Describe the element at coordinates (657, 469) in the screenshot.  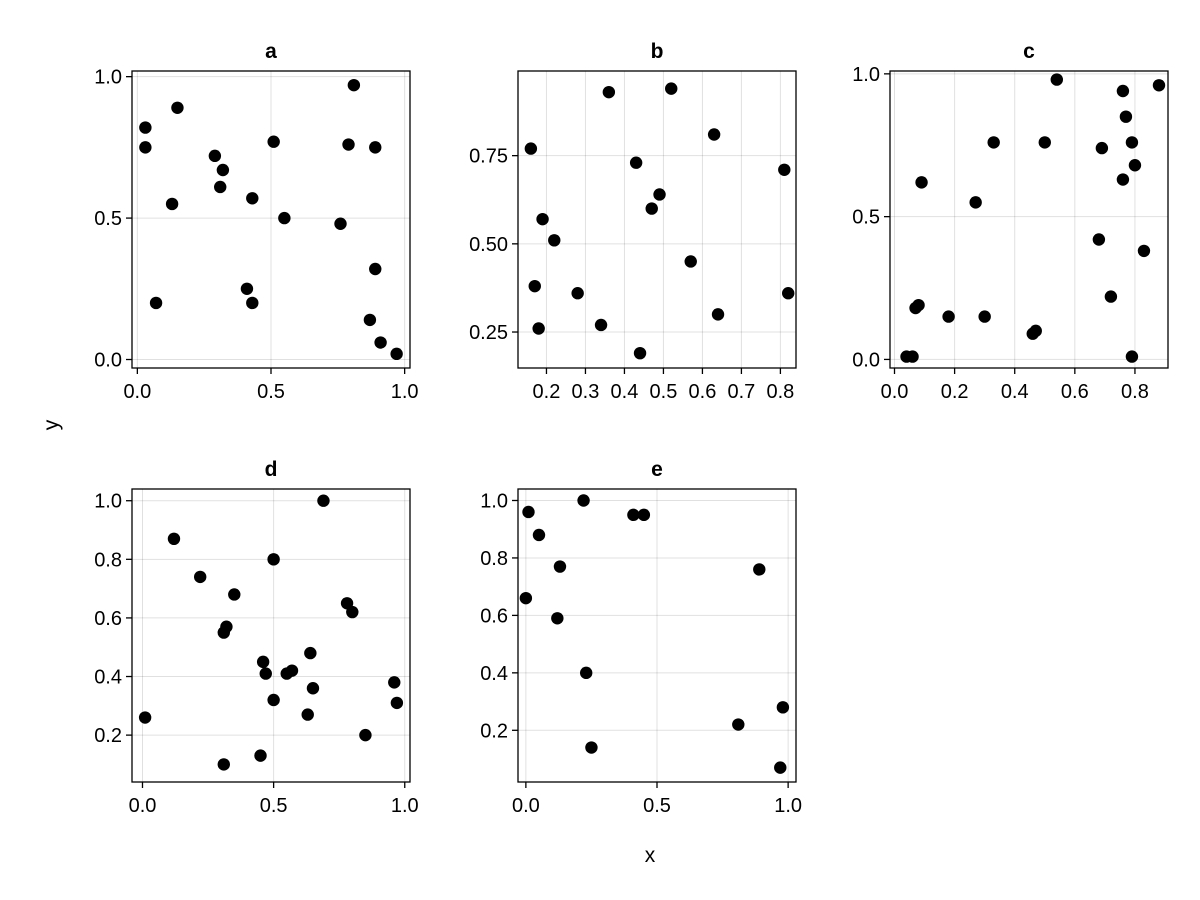
I see `panel-title: e` at that location.